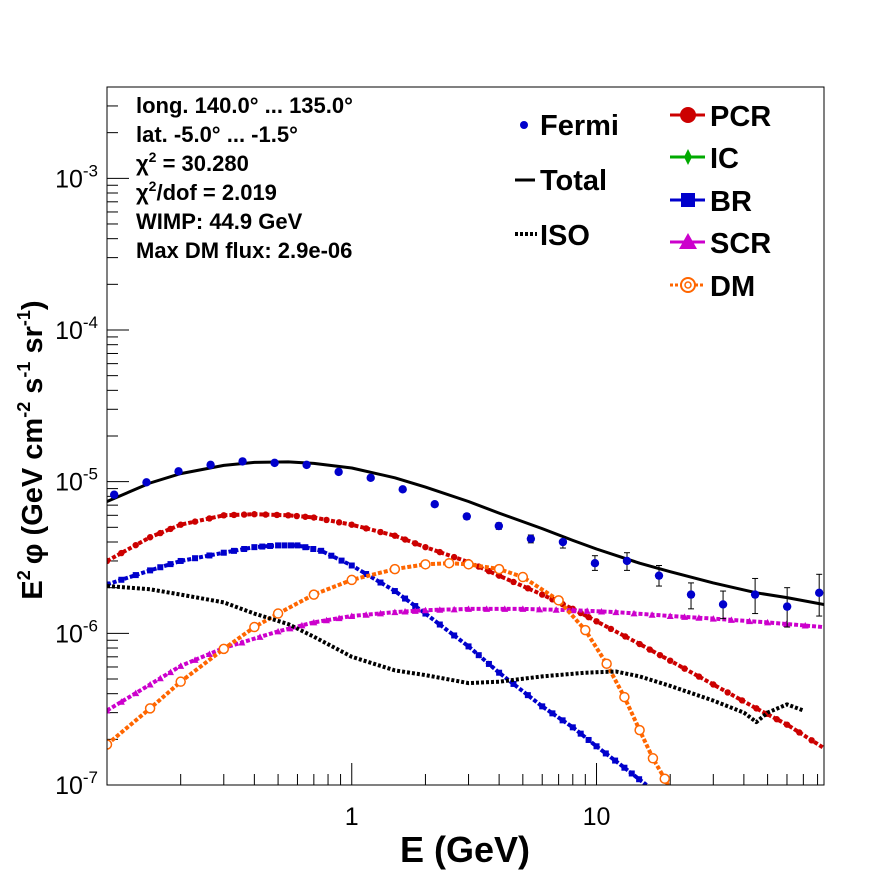 This screenshot has height=872, width=896. I want to click on legend-br-label: BR, so click(731, 202).